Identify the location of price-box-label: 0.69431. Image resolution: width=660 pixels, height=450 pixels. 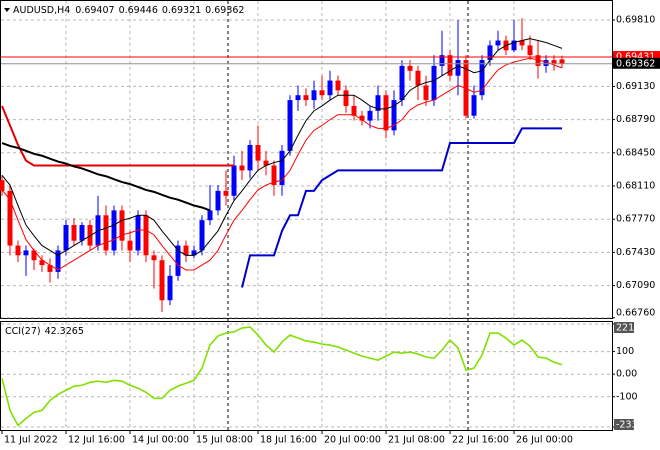
(635, 57).